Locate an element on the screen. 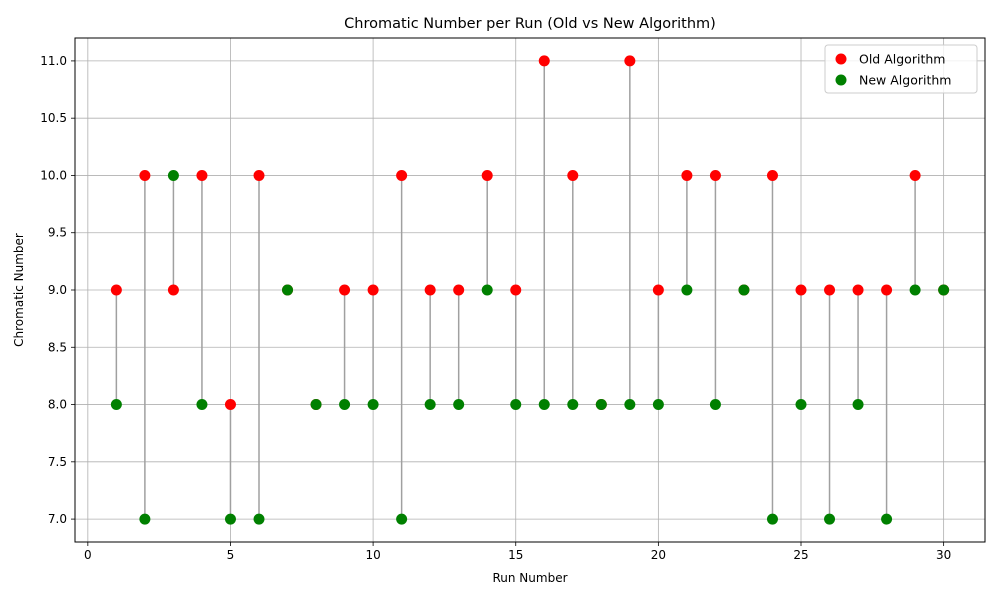  y-tick-label: 9.5 is located at coordinates (57, 233).